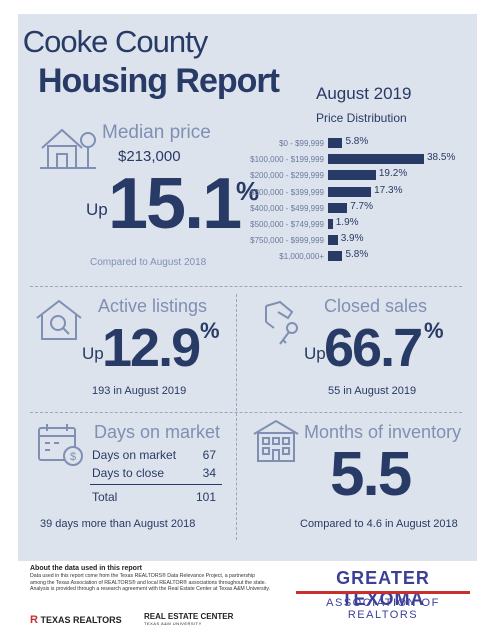 The height and width of the screenshot is (641, 495). Describe the element at coordinates (148, 262) in the screenshot. I see `median-price-comparison: Compared to August 2018` at that location.